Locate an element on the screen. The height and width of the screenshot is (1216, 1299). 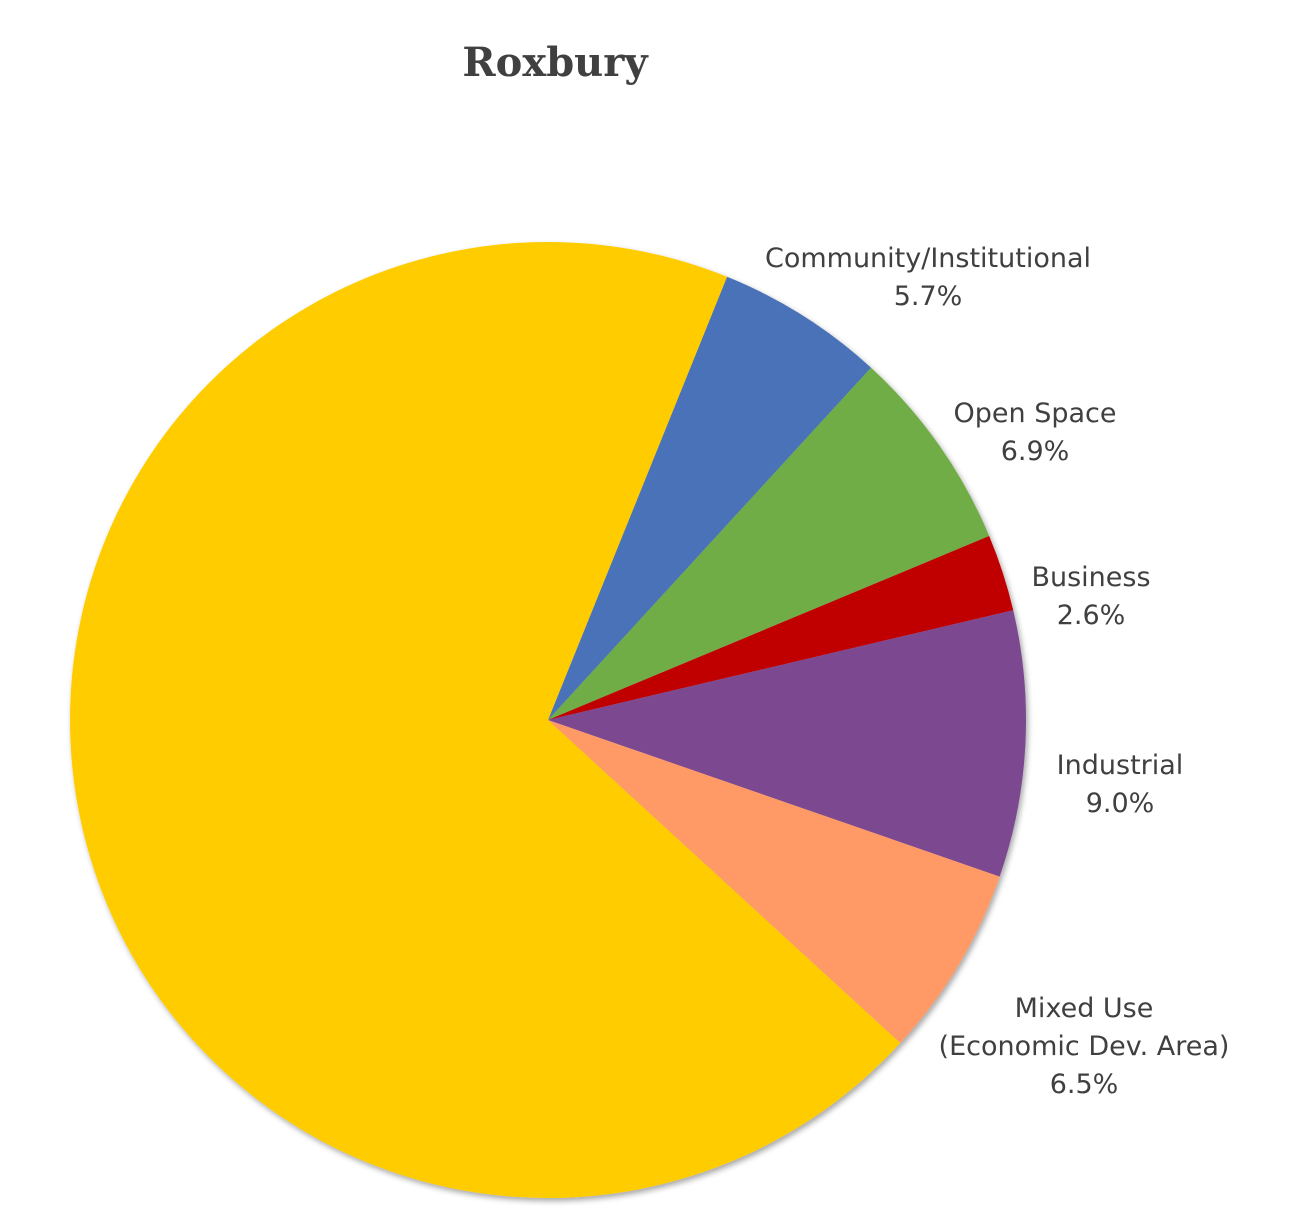
slice-category-label: Mixed Use is located at coordinates (1084, 1008).